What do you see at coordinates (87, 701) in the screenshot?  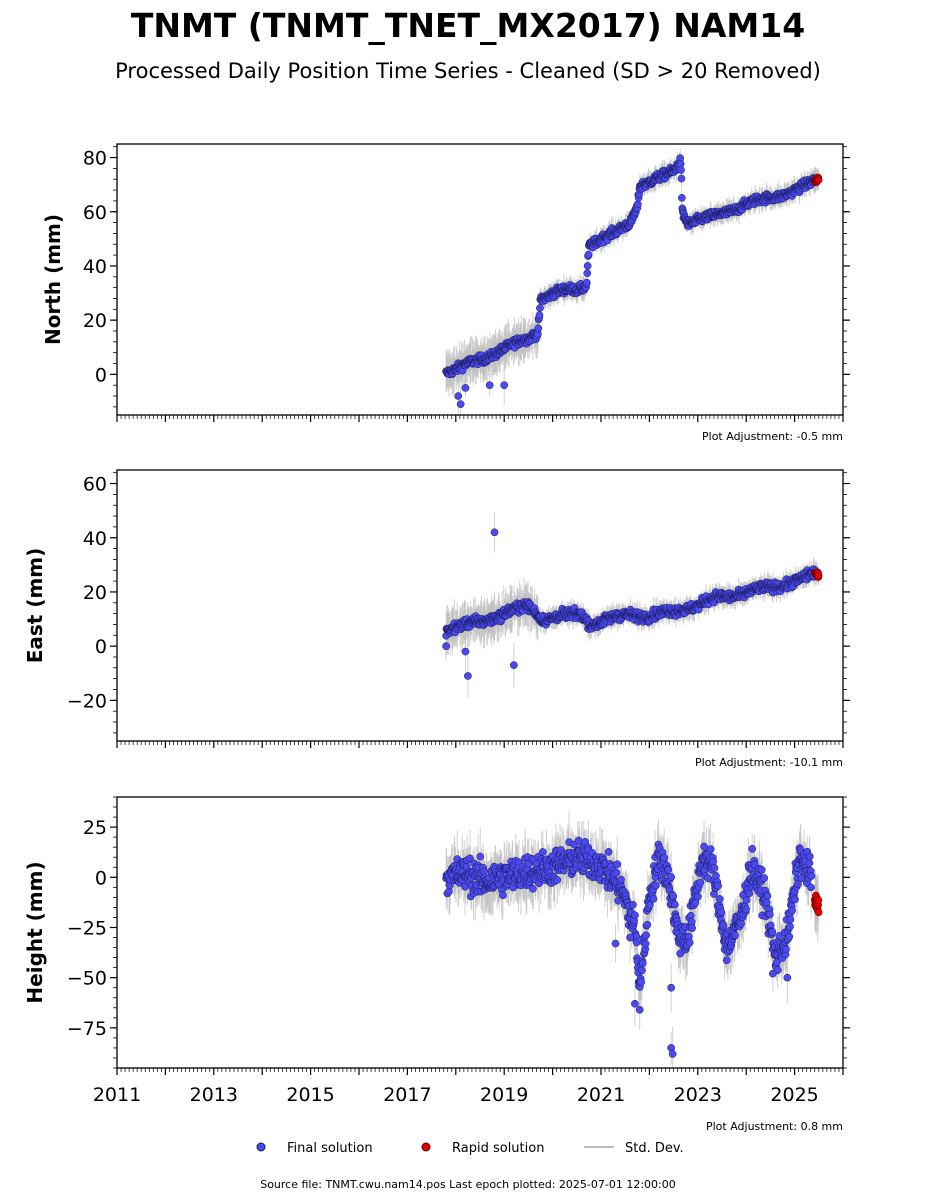 I see `y-tick-label: −20` at bounding box center [87, 701].